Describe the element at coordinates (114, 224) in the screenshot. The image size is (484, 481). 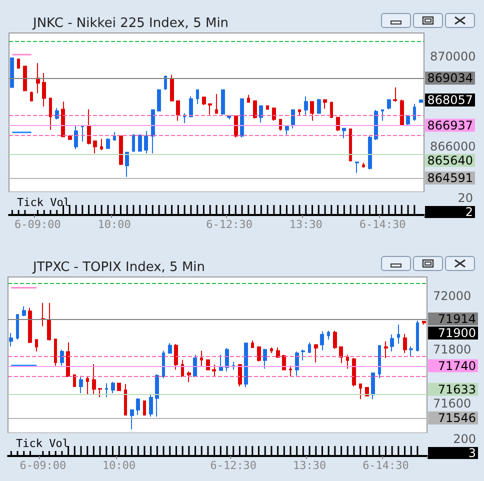
I see `x-tick-label: 10:00` at that location.